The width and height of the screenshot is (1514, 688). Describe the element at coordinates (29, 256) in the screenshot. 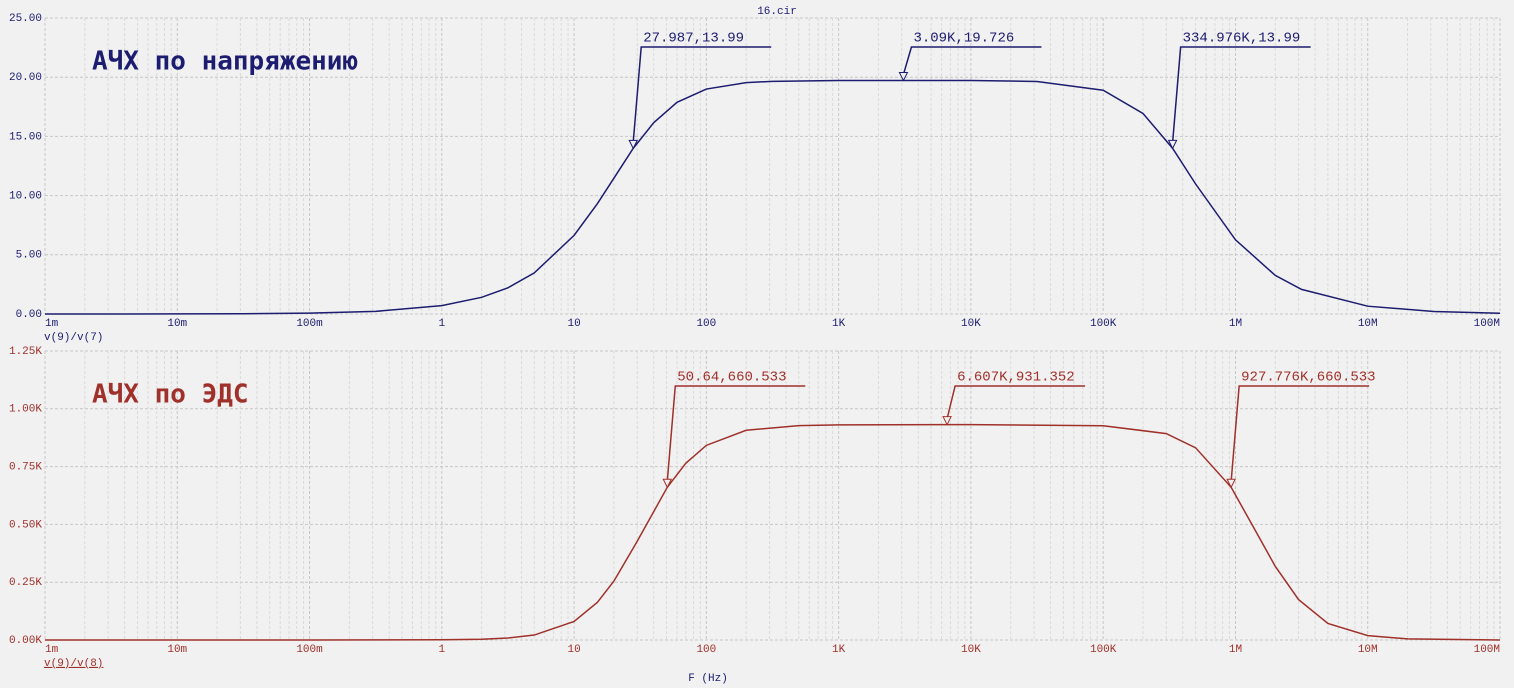

I see `y-tick-label: 5.00` at that location.